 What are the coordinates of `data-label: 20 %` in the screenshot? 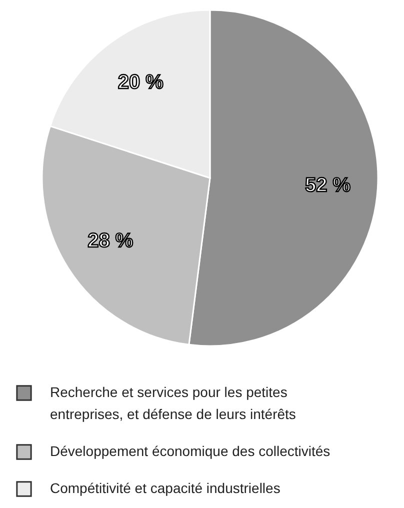 It's located at (141, 83).